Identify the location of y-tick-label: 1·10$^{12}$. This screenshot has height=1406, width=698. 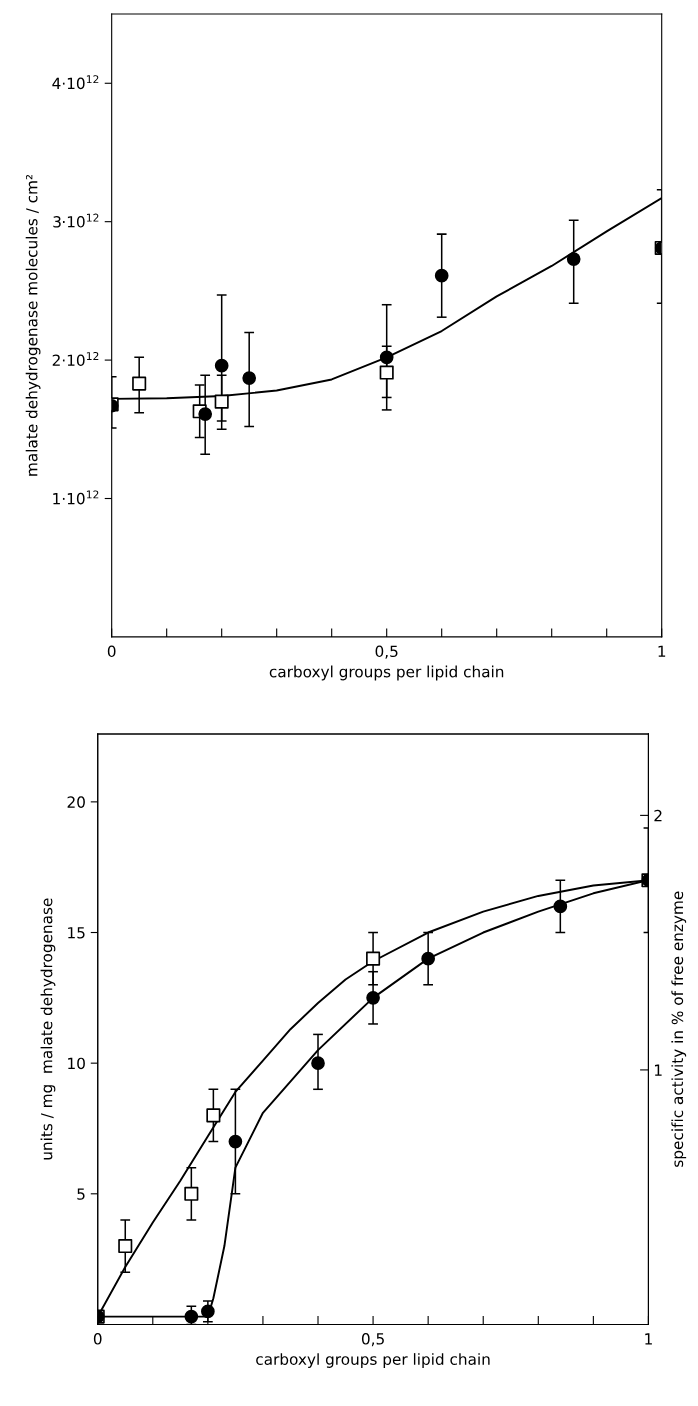
(76, 497).